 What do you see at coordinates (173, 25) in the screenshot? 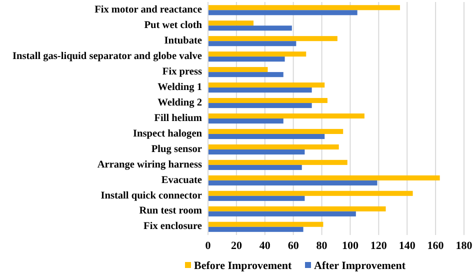
I see `y-tick-label: Put wet cloth` at bounding box center [173, 25].